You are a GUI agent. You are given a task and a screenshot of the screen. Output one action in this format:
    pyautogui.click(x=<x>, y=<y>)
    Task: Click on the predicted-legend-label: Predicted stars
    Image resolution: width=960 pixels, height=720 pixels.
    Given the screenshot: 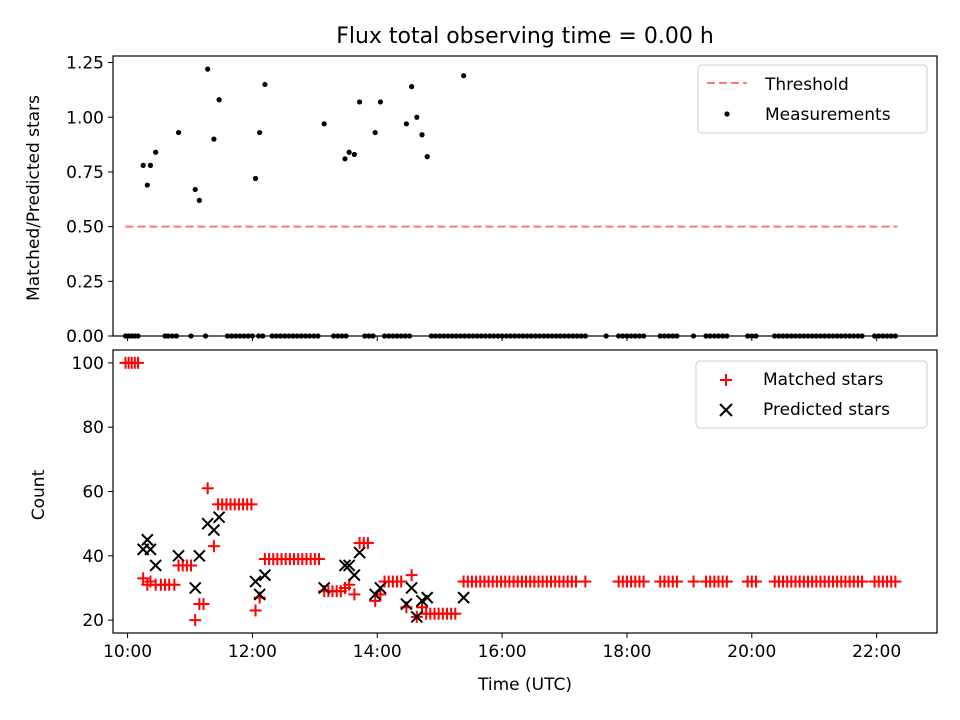 What is the action you would take?
    pyautogui.click(x=826, y=410)
    